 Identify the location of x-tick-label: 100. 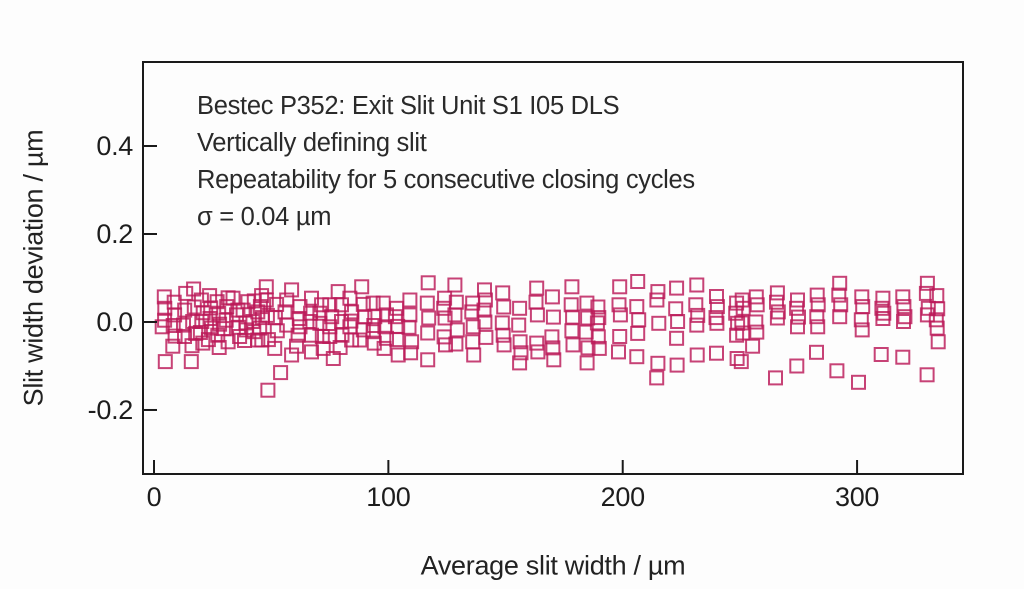
(388, 497).